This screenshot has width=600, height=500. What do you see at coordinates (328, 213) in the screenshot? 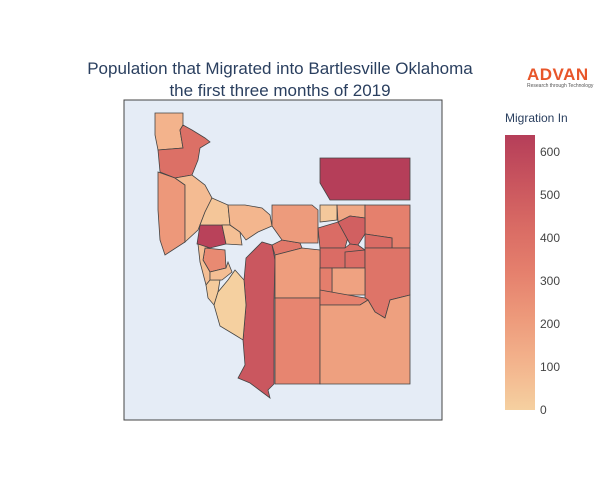
I see `map-region-r18` at bounding box center [328, 213].